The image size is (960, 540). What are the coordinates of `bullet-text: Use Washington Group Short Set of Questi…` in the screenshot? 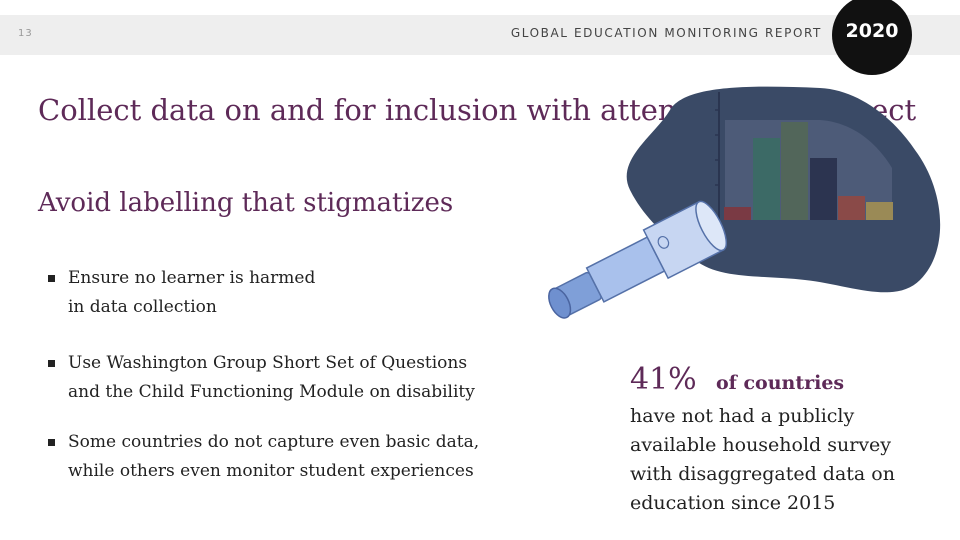 It's located at (271, 377).